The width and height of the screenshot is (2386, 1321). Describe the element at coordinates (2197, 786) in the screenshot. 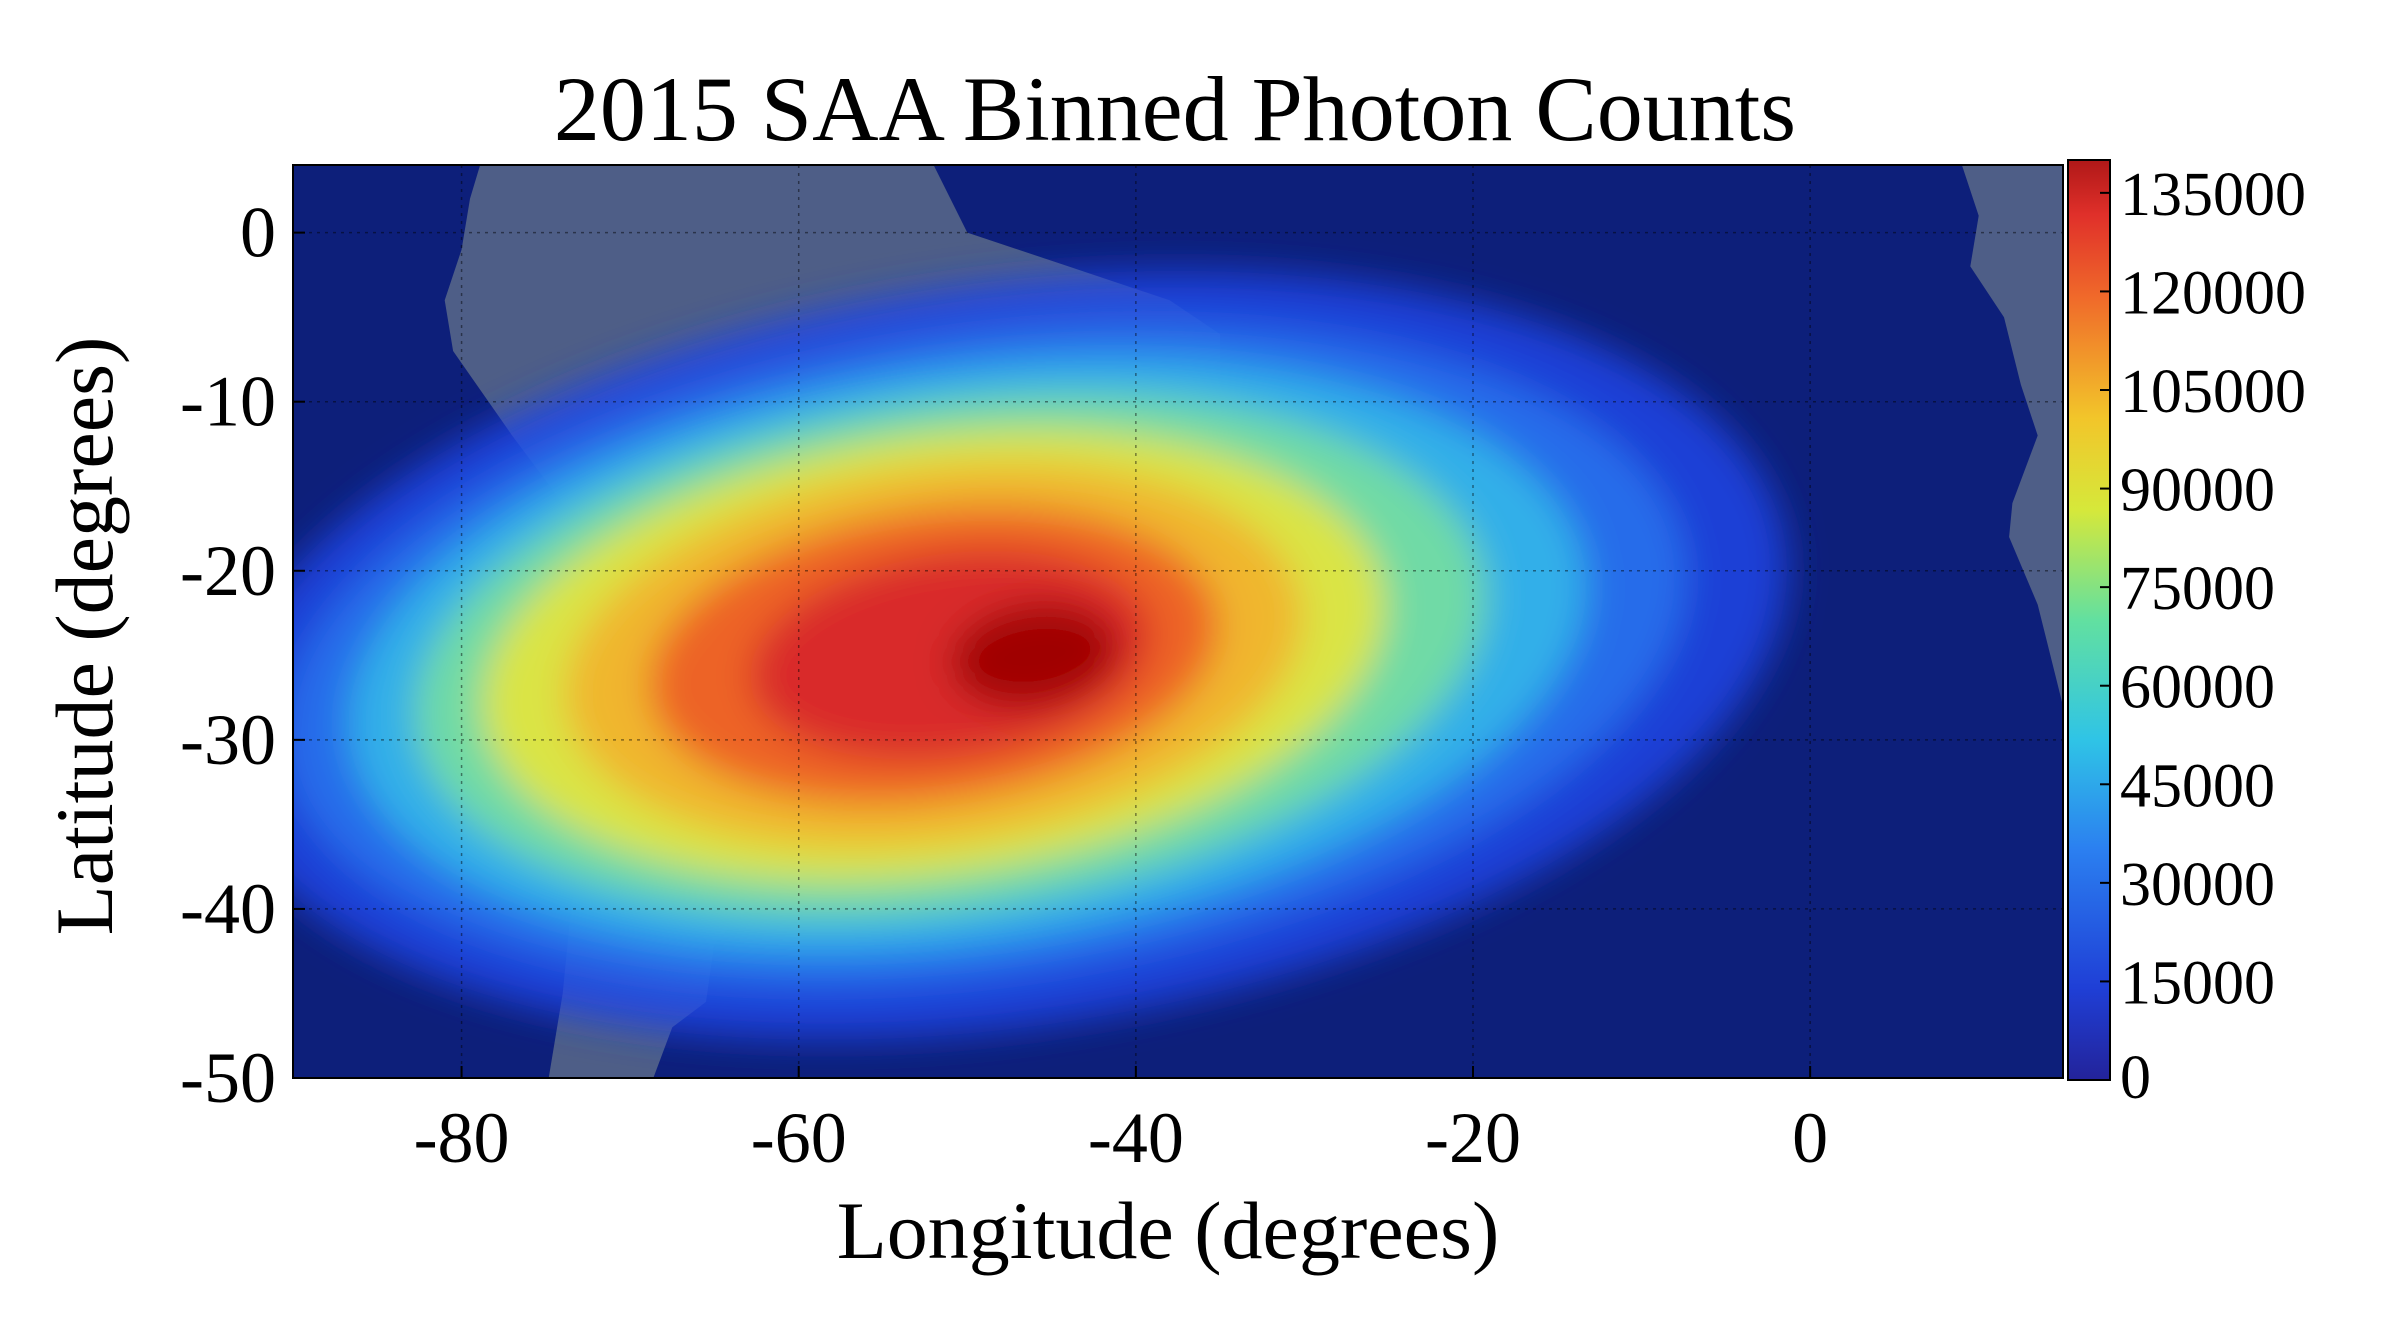

I see `colorbar-tick-label: 45000` at that location.